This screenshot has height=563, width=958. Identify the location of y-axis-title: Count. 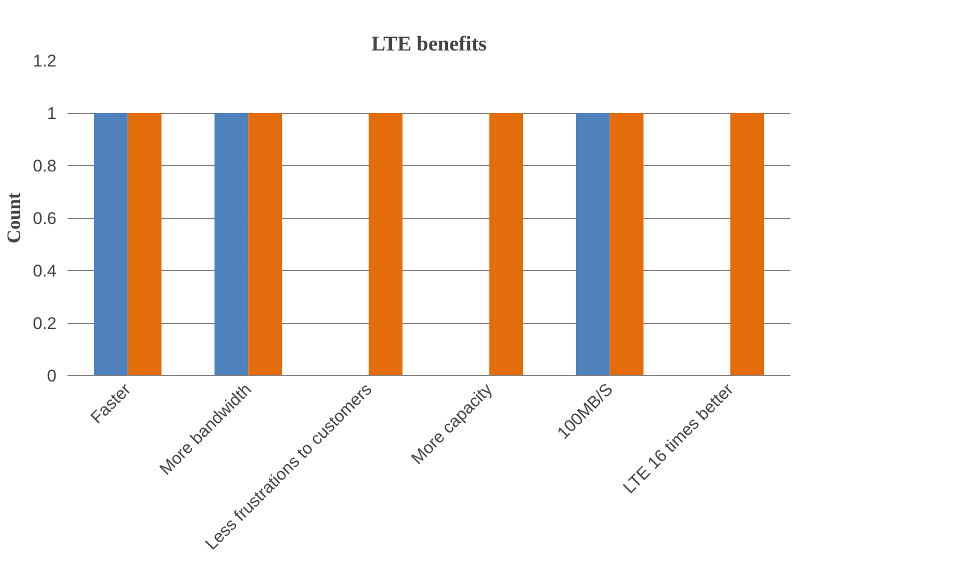
(14, 218).